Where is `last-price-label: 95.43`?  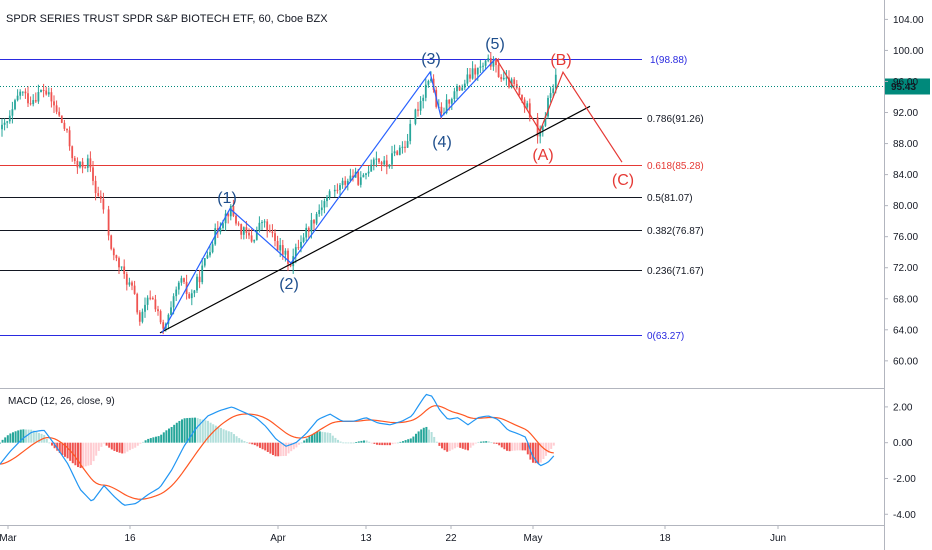
last-price-label: 95.43 is located at coordinates (903, 87).